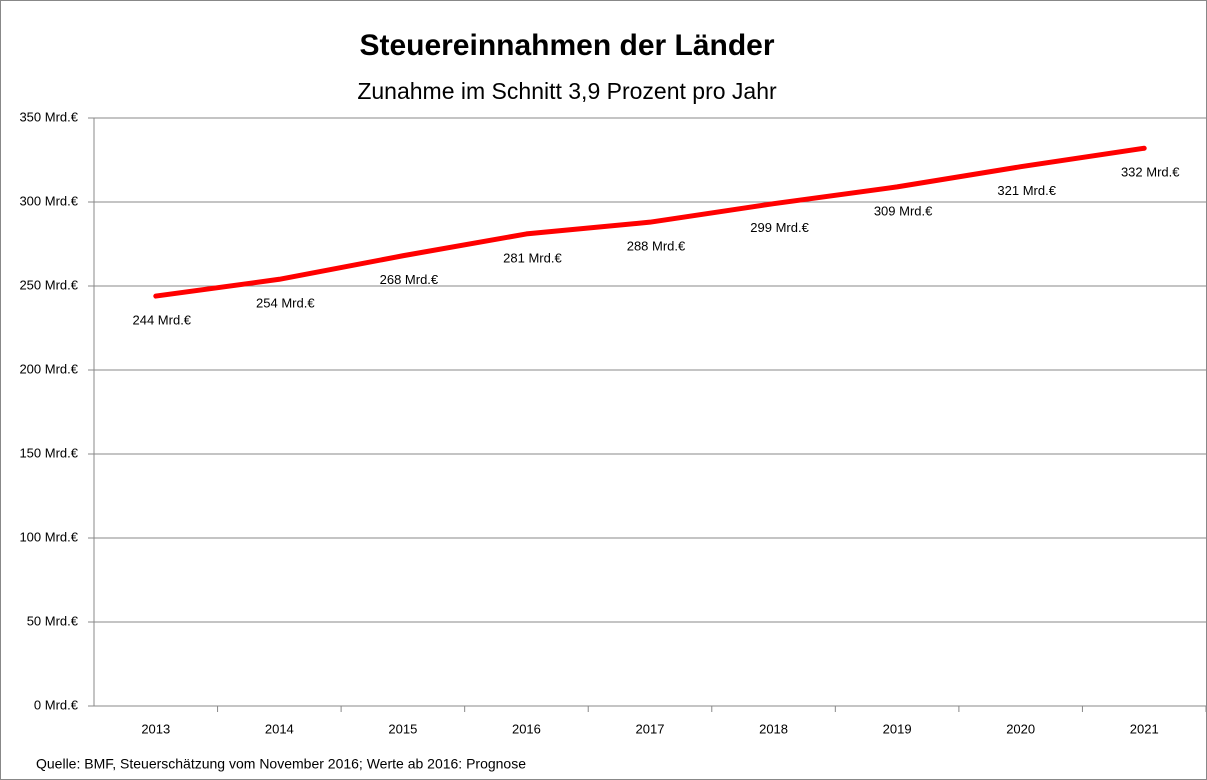 This screenshot has height=780, width=1207. What do you see at coordinates (48, 368) in the screenshot?
I see `y-tick-label: 200 Mrd.€` at bounding box center [48, 368].